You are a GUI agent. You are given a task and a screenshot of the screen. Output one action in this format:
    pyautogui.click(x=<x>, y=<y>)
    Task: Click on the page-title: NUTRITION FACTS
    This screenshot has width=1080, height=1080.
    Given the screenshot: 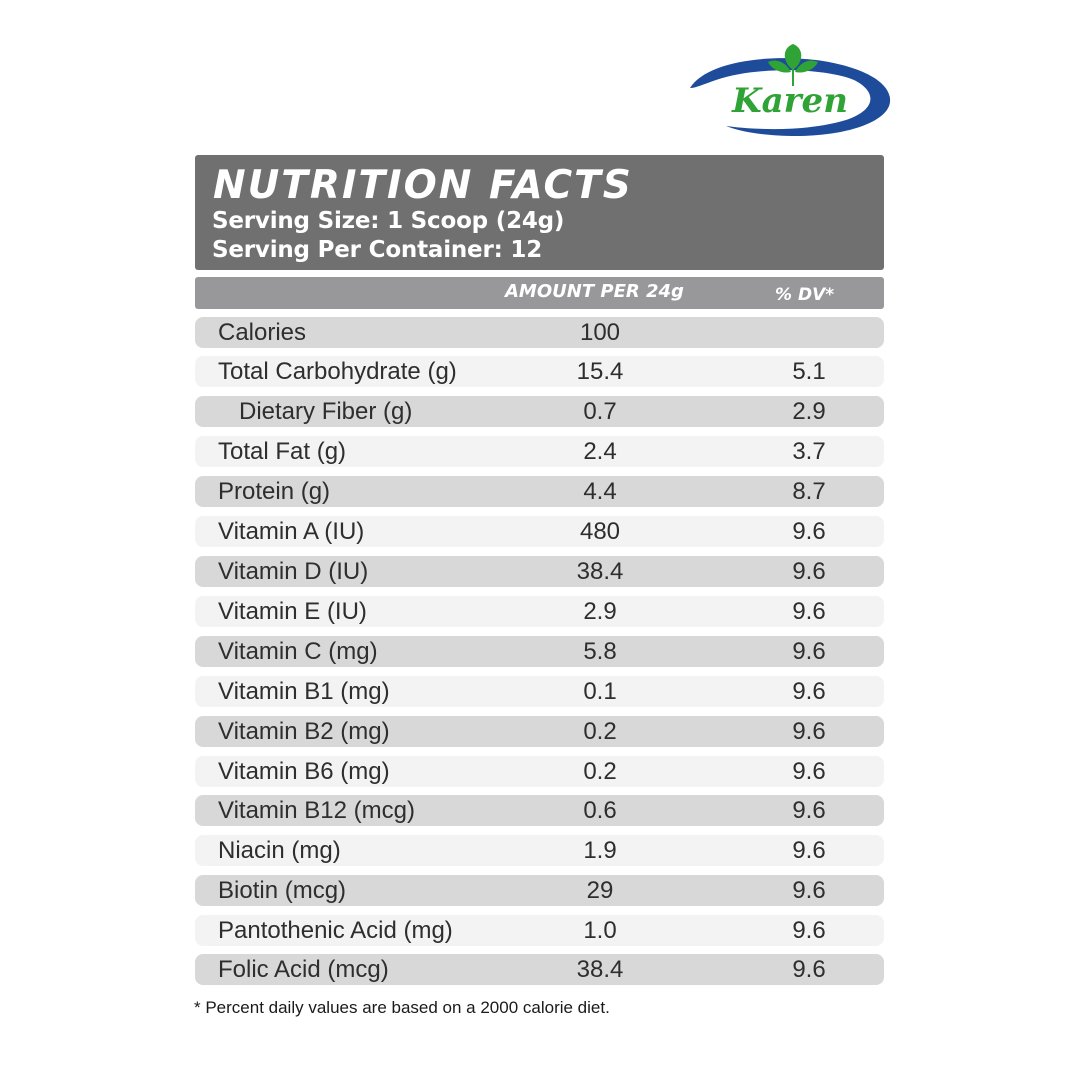 What is the action you would take?
    pyautogui.click(x=423, y=185)
    